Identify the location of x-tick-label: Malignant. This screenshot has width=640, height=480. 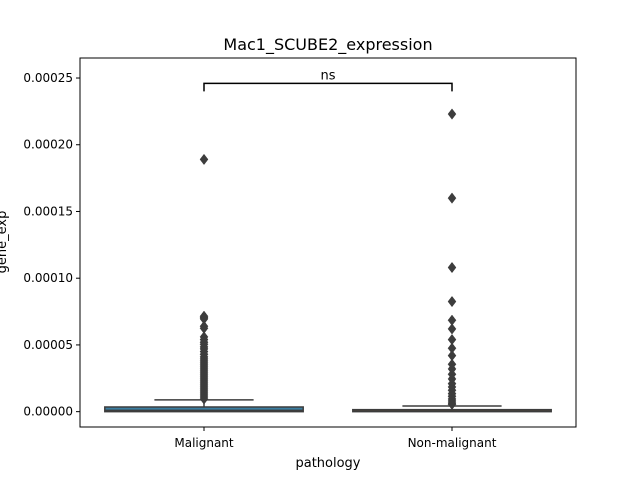
(204, 443).